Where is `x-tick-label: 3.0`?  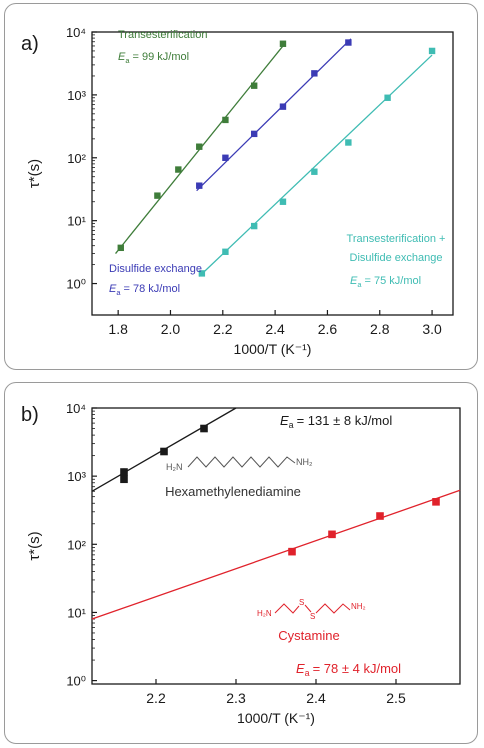
x-tick-label: 3.0 is located at coordinates (432, 329).